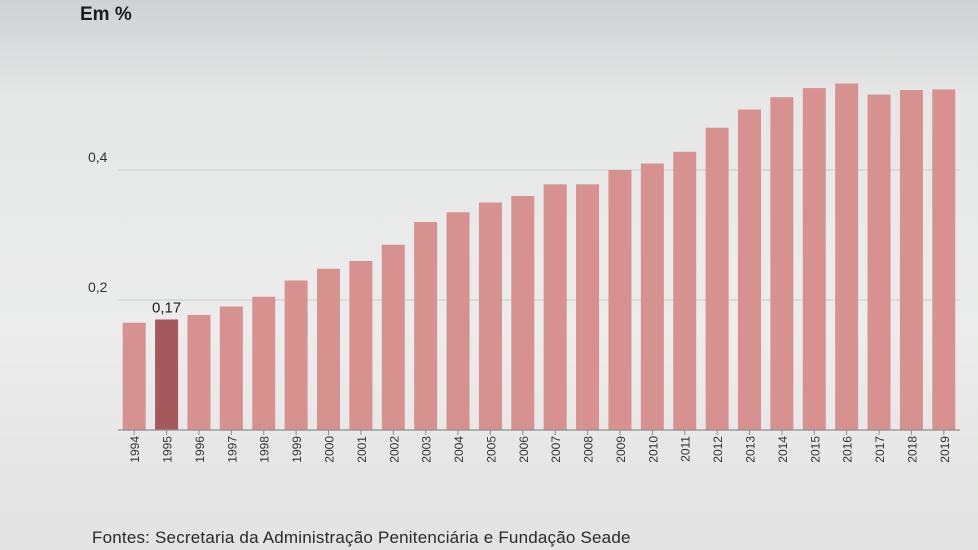 The width and height of the screenshot is (978, 550). What do you see at coordinates (685, 291) in the screenshot?
I see `bar-2011` at bounding box center [685, 291].